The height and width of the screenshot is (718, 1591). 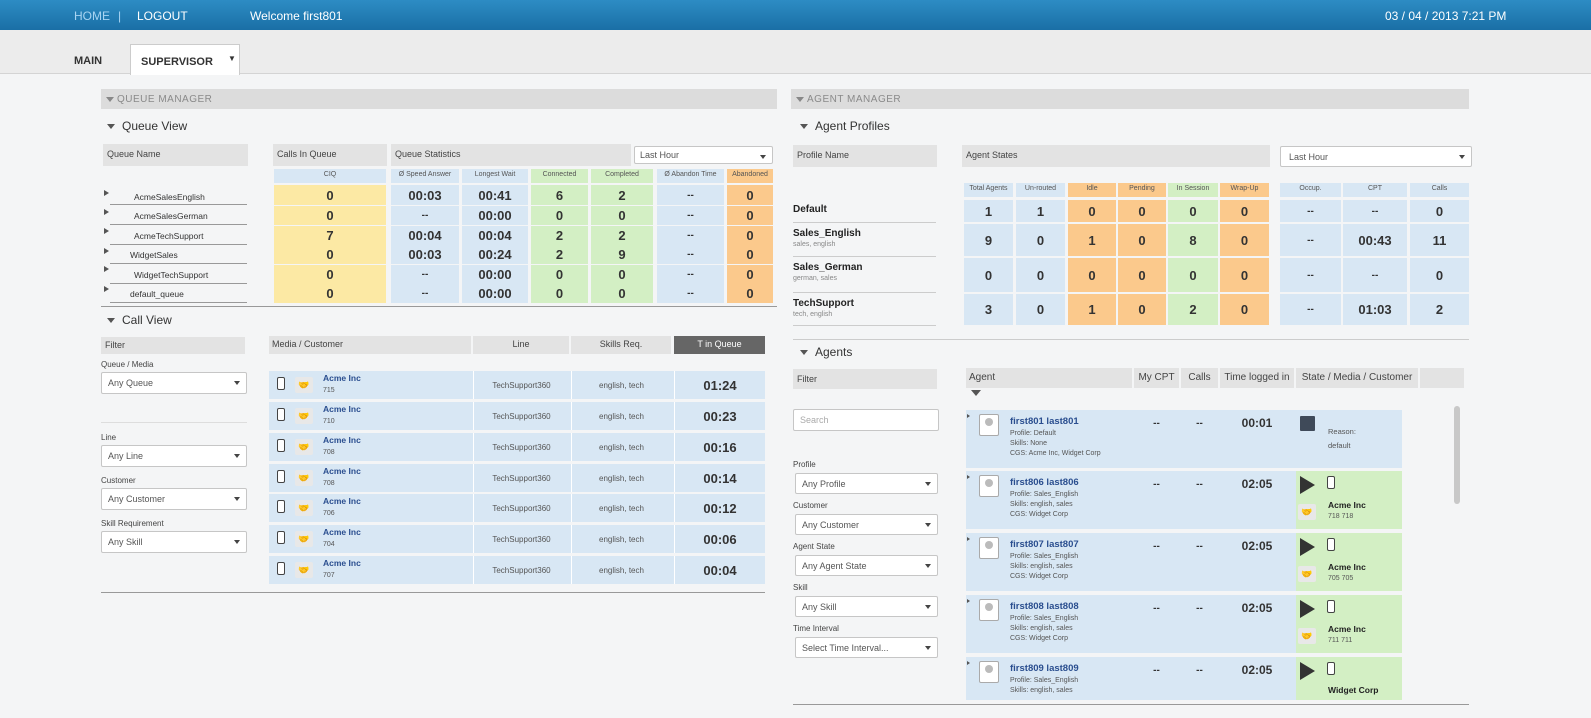 I want to click on col-agent: Agent, so click(x=1049, y=378).